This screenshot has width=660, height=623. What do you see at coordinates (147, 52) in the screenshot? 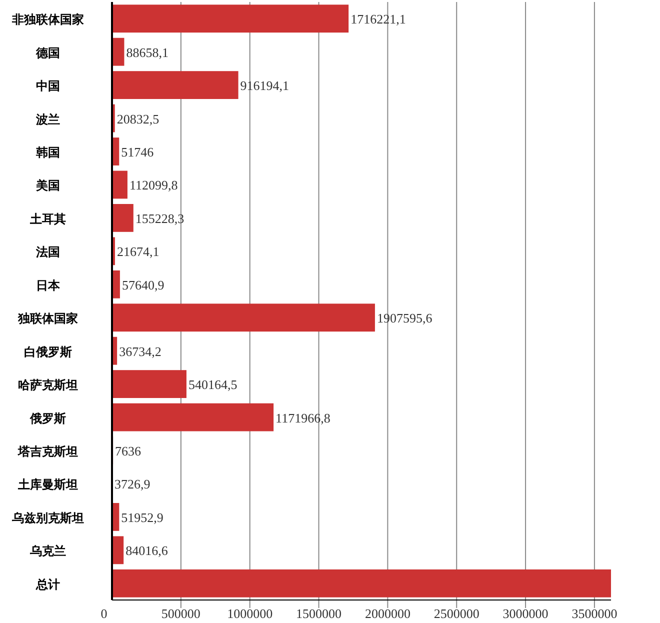
I see `data-label: 88658,1` at bounding box center [147, 52].